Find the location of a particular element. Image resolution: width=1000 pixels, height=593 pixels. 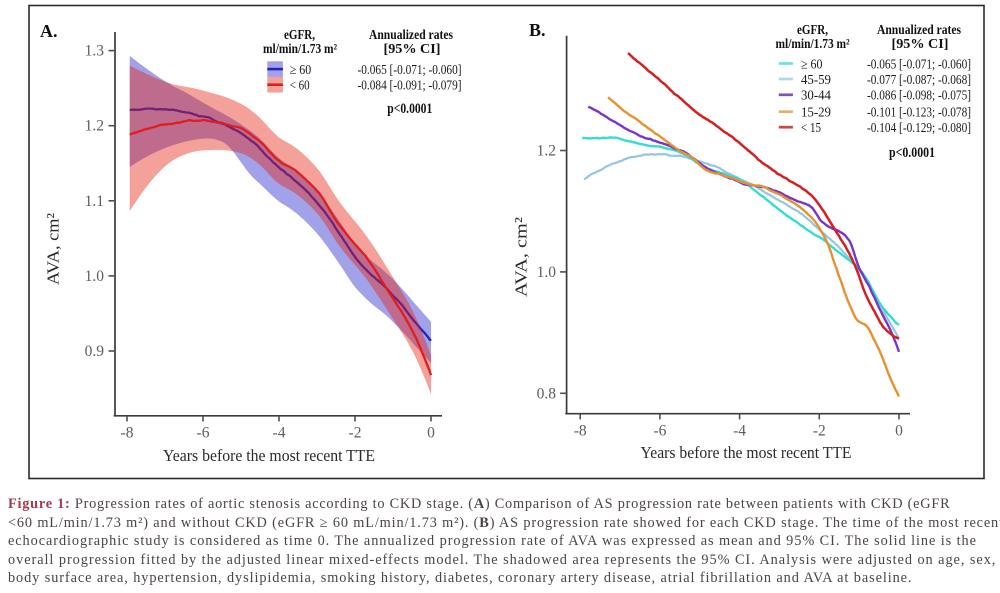

svg-text: 1.1 is located at coordinates (94, 201).